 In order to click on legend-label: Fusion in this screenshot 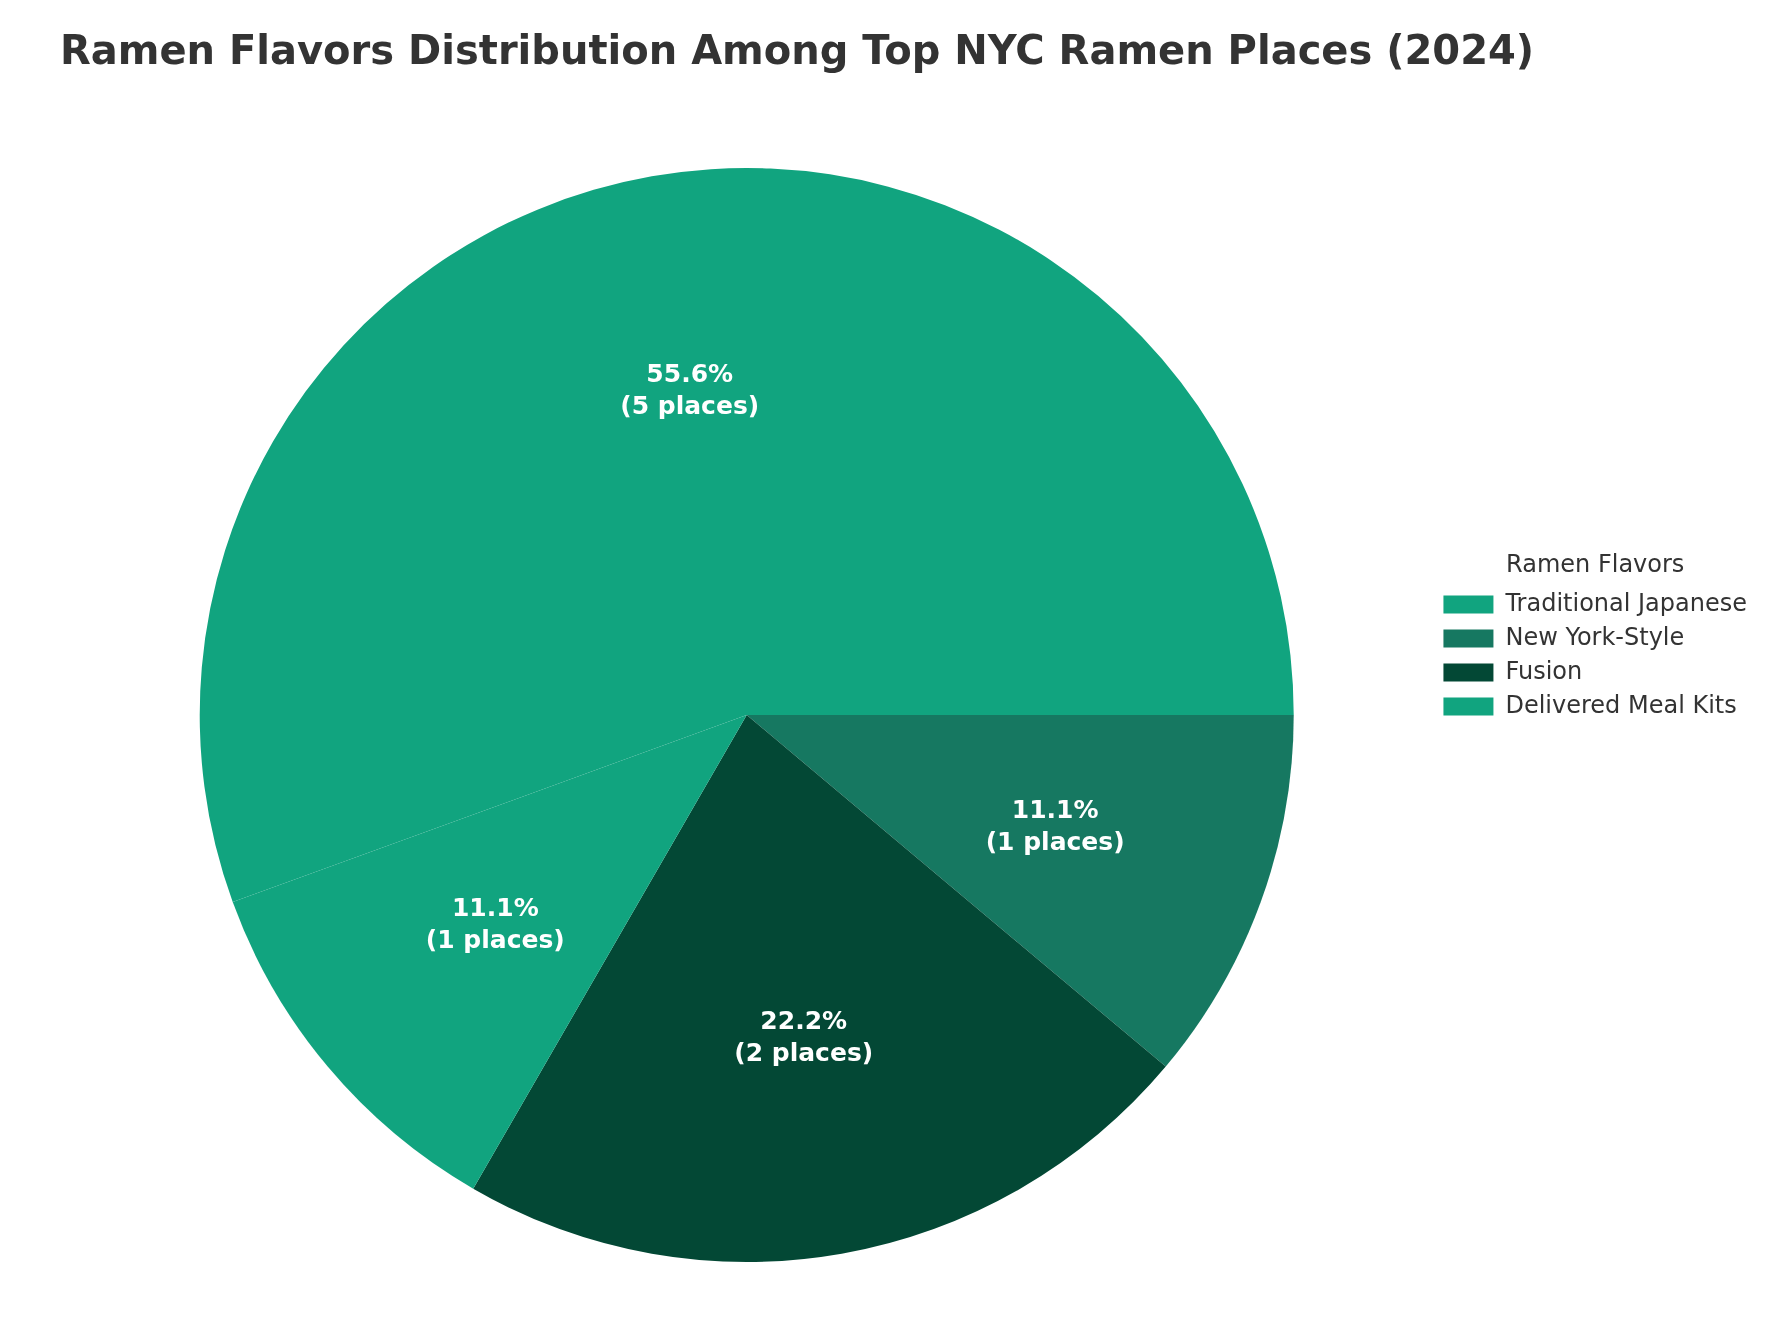, I will do `click(1544, 670)`.